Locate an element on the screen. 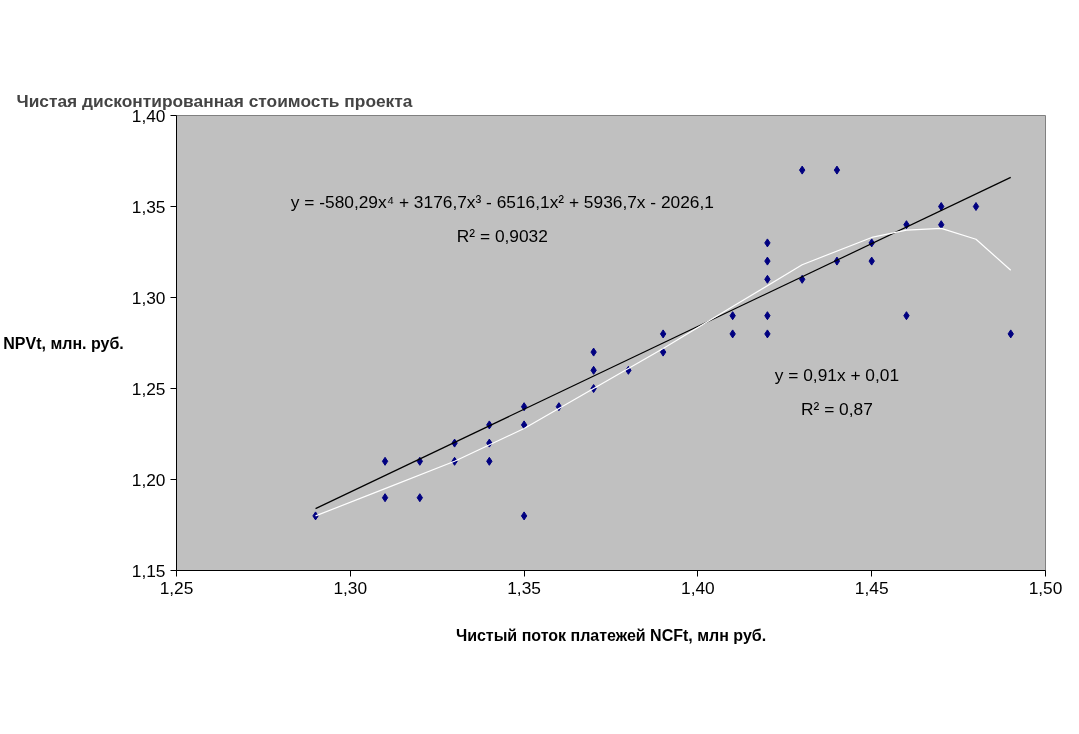 Image resolution: width=1079 pixels, height=734 pixels. y-tick-label: 1,25 is located at coordinates (148, 388).